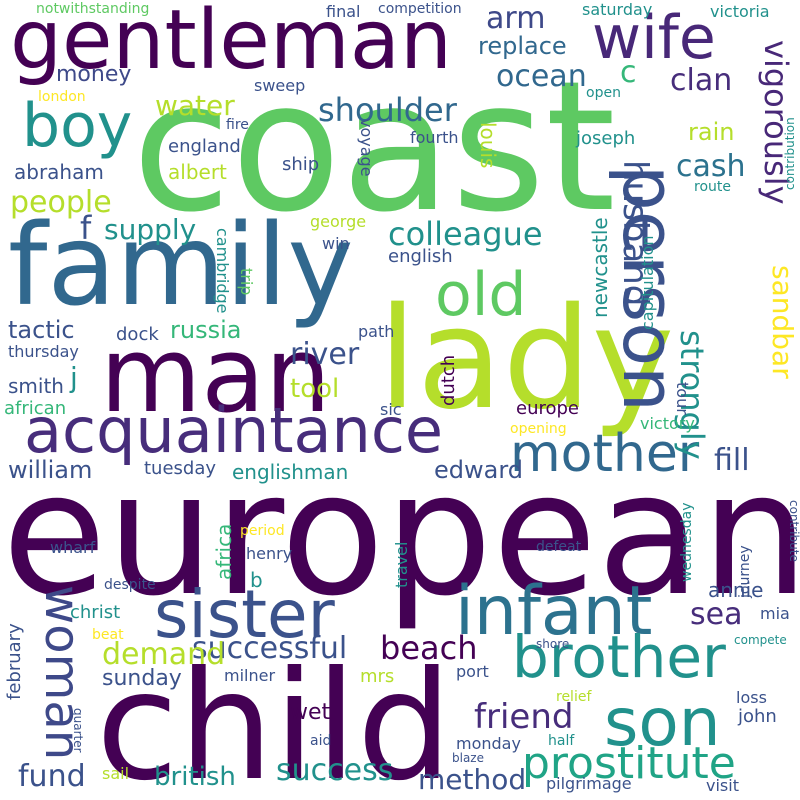 The image size is (800, 800). I want to click on word-rain: rain, so click(711, 132).